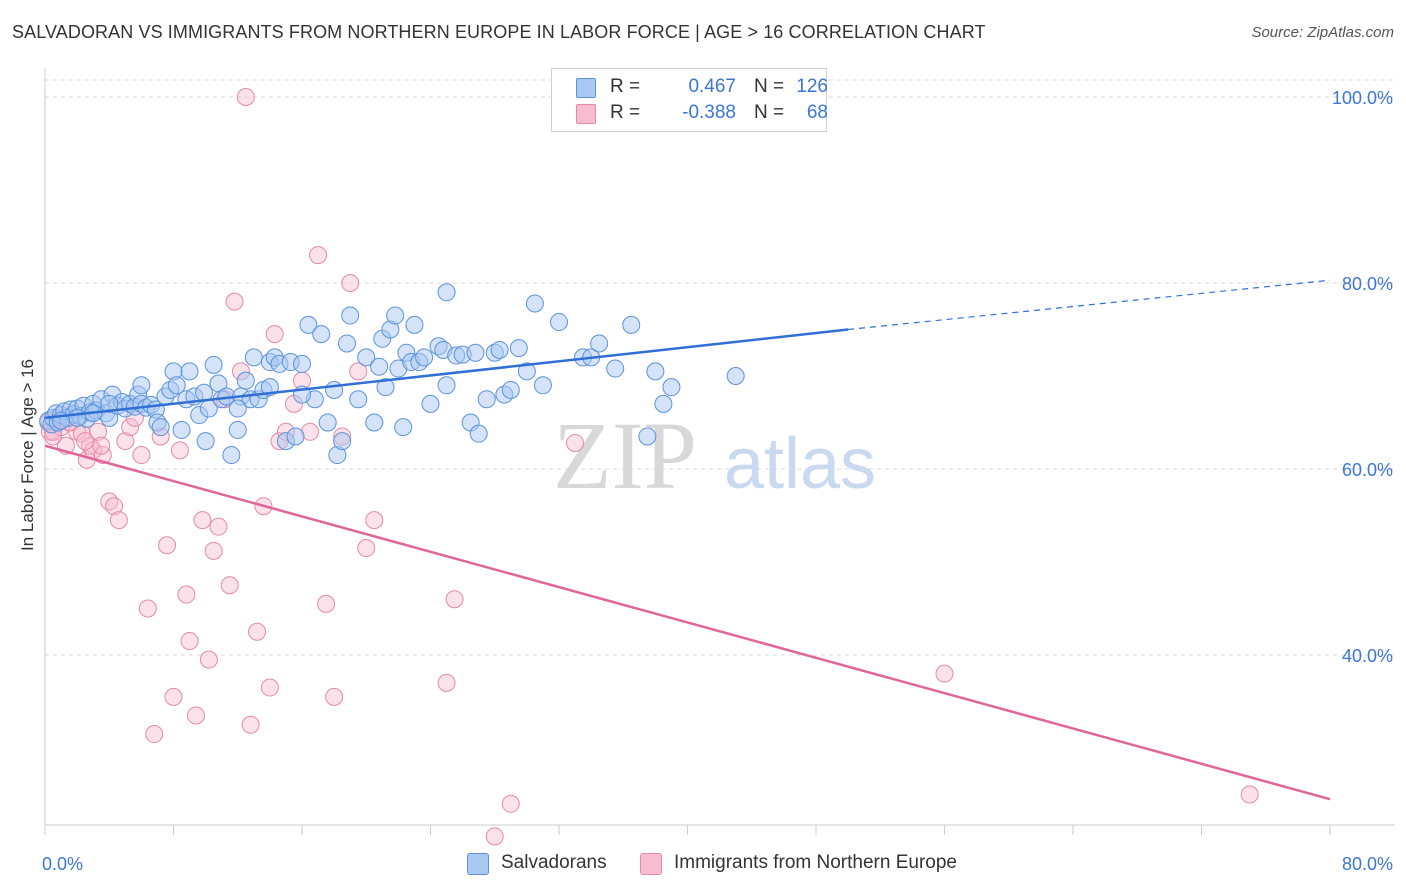 This screenshot has height=892, width=1406. Describe the element at coordinates (1367, 864) in the screenshot. I see `x-tick-label: 80.0%` at that location.